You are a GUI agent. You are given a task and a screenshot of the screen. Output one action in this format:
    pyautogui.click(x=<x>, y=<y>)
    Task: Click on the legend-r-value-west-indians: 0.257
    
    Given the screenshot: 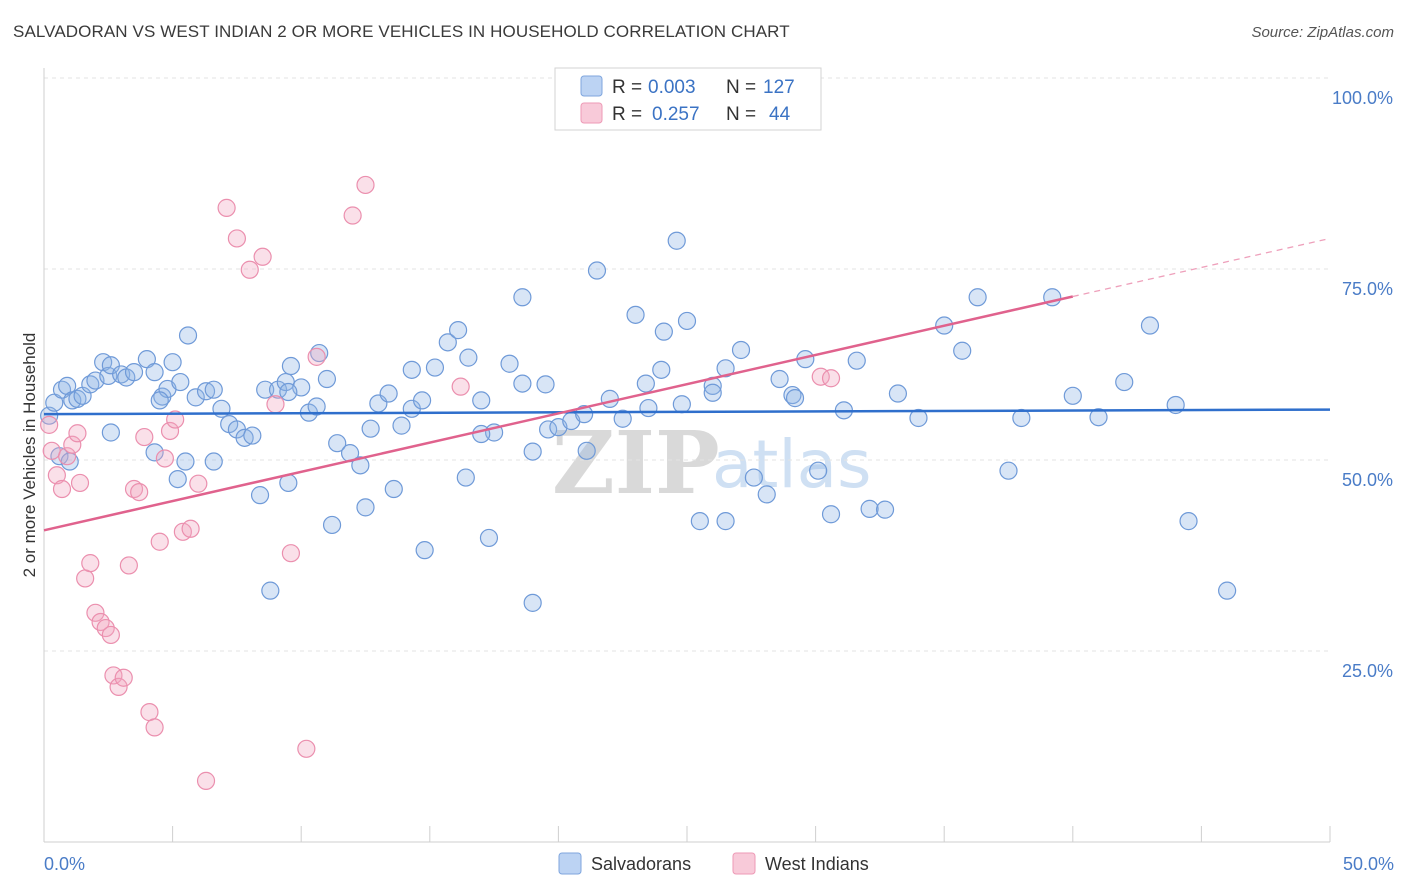 What is the action you would take?
    pyautogui.click(x=676, y=114)
    